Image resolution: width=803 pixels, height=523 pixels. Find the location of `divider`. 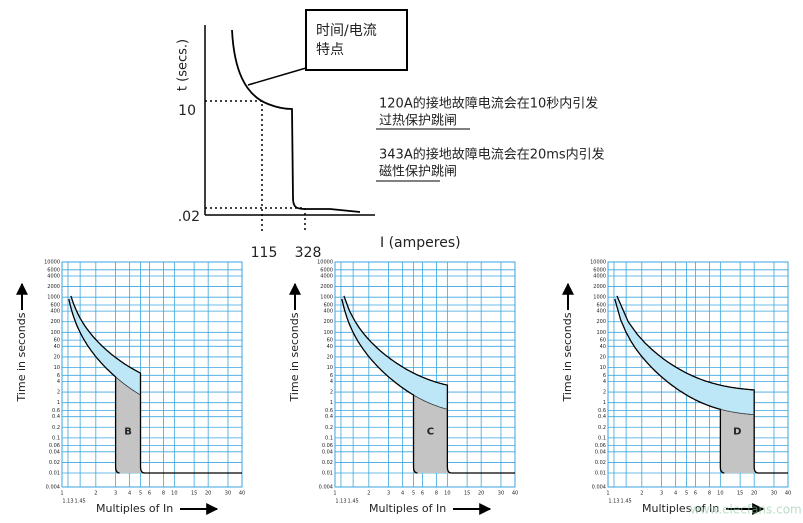

divider is located at coordinates (430, 402).